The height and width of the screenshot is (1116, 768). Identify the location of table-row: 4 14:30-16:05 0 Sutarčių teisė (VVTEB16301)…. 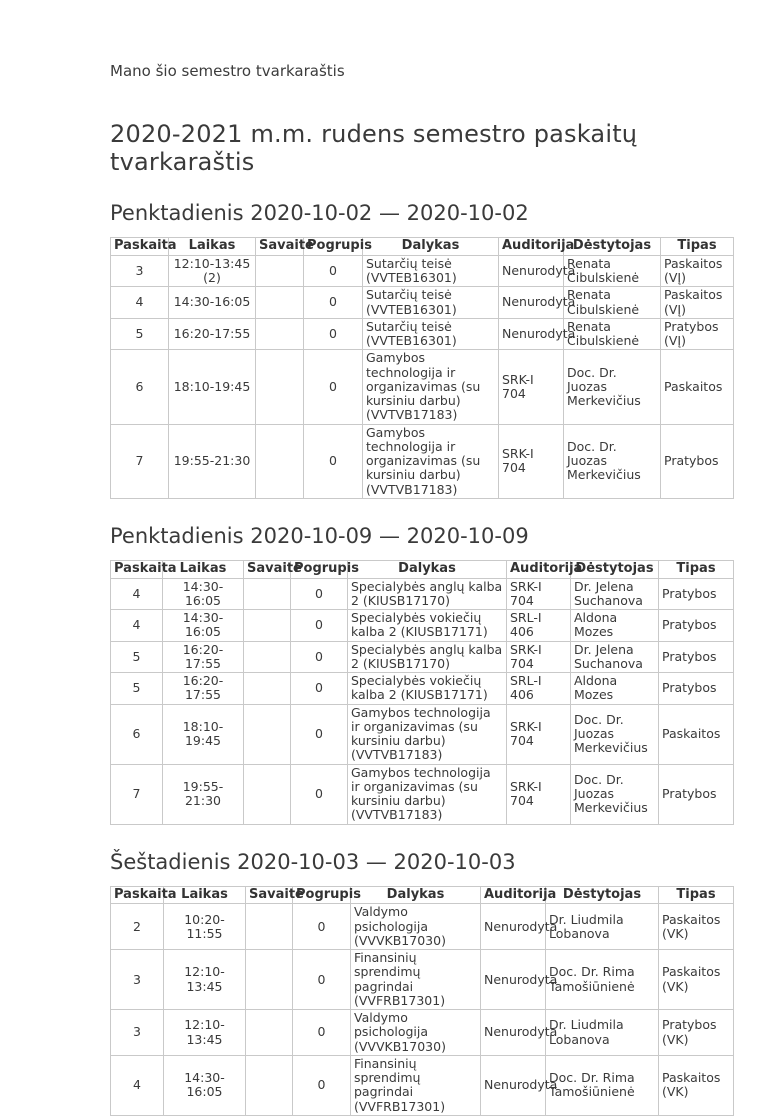
(422, 302).